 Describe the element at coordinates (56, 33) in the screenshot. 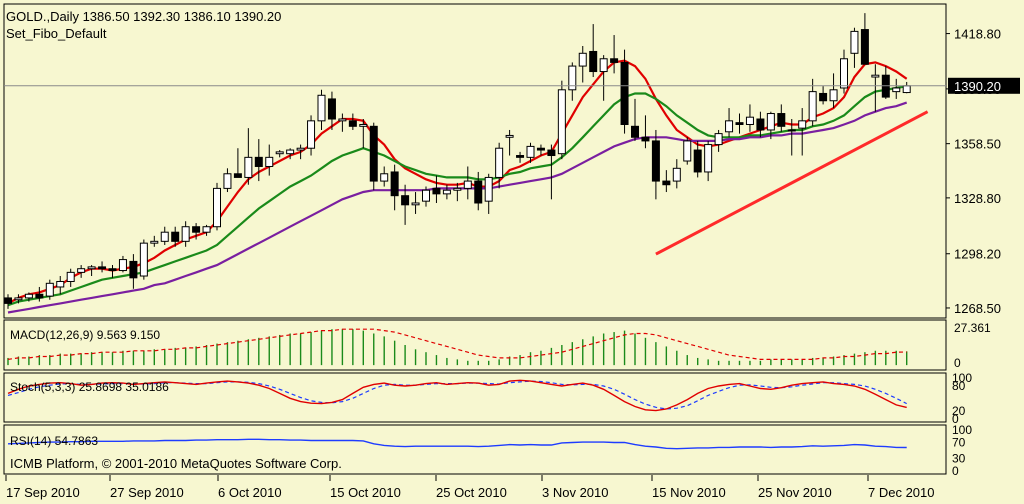

I see `template-name: Set_Fibo_Default` at that location.